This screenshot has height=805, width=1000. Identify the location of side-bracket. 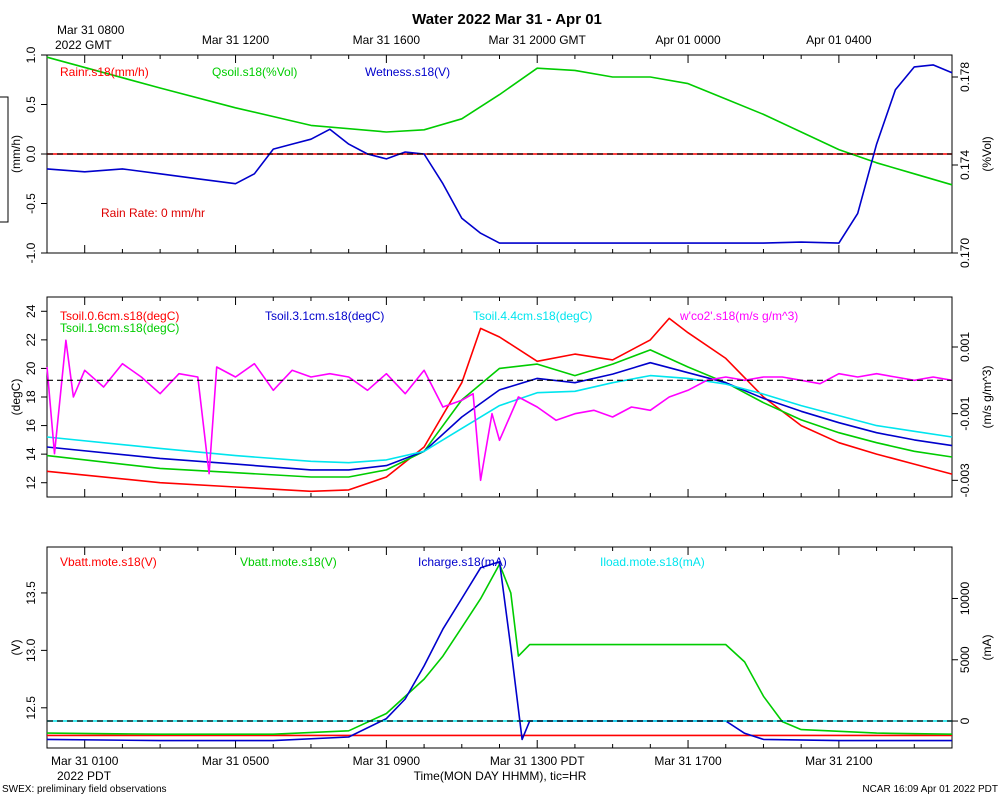
(4, 159).